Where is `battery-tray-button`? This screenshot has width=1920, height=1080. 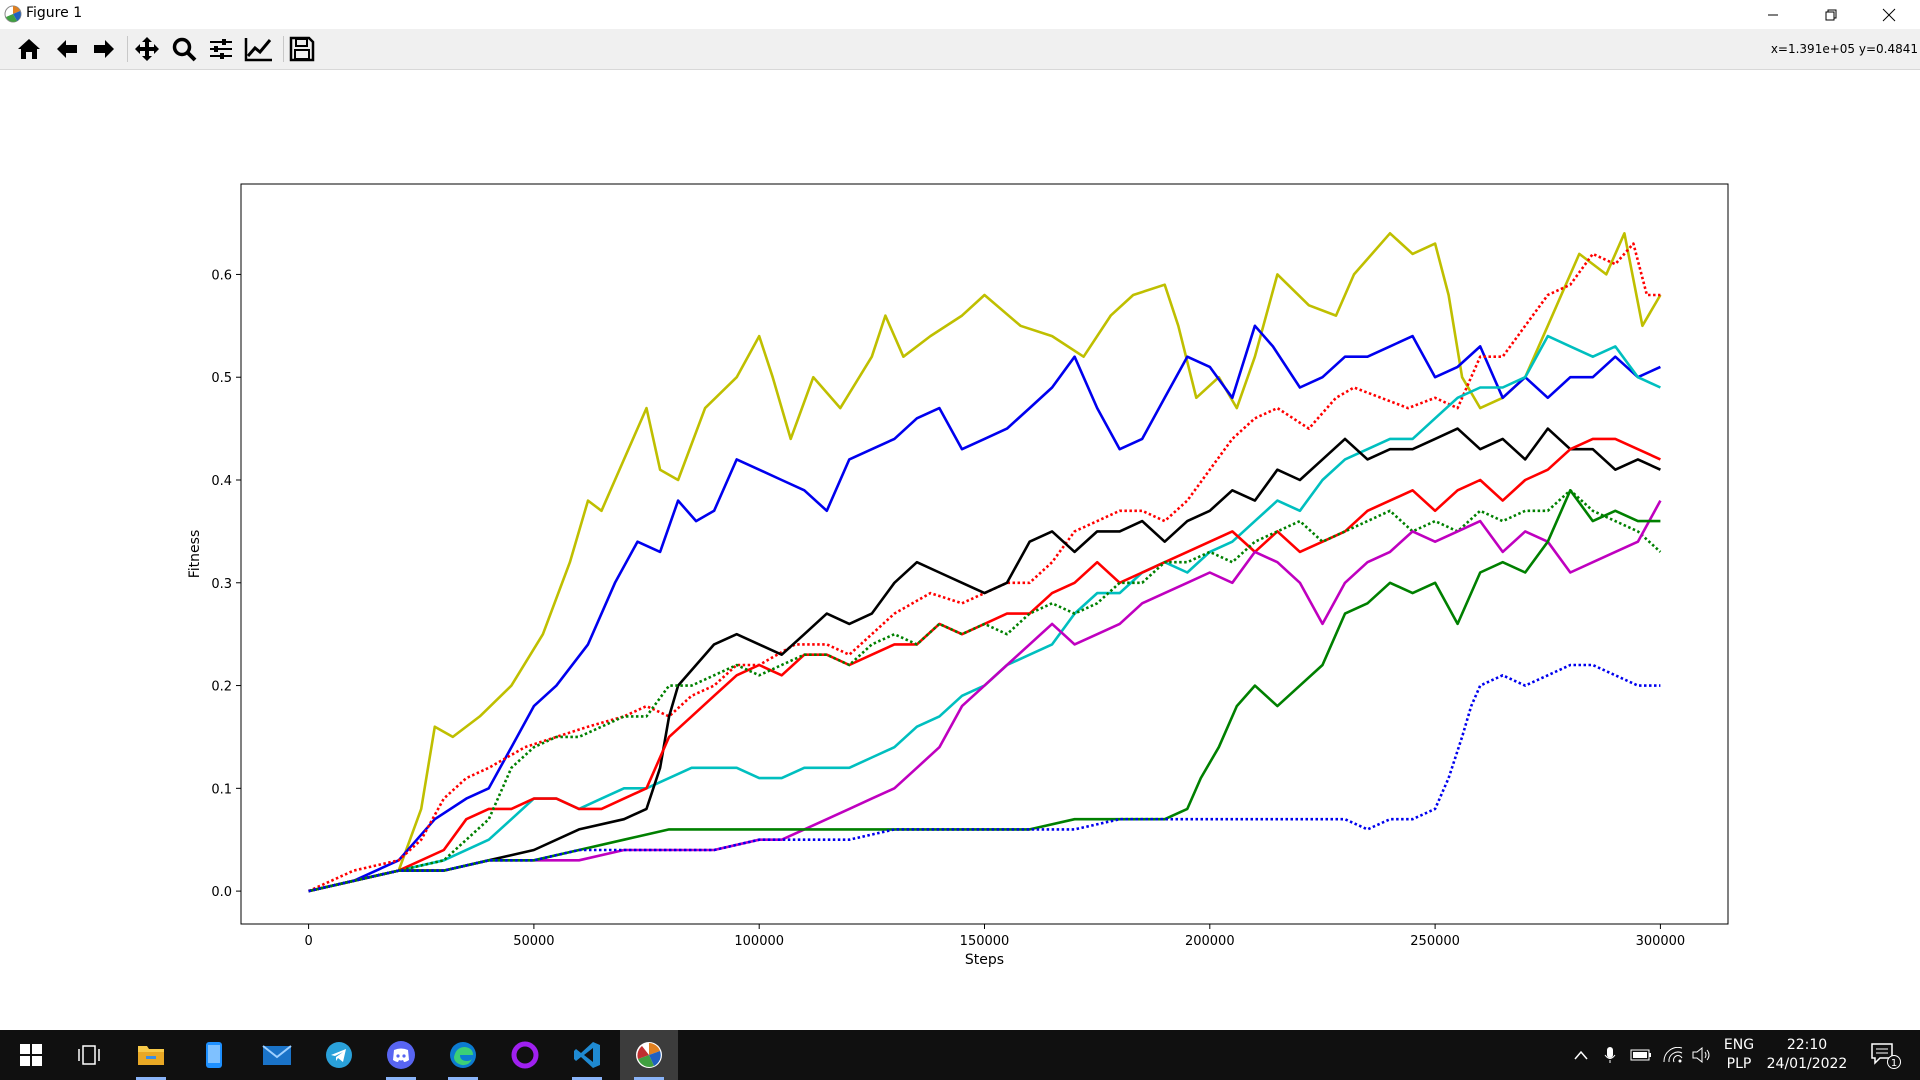
battery-tray-button is located at coordinates (1641, 1055).